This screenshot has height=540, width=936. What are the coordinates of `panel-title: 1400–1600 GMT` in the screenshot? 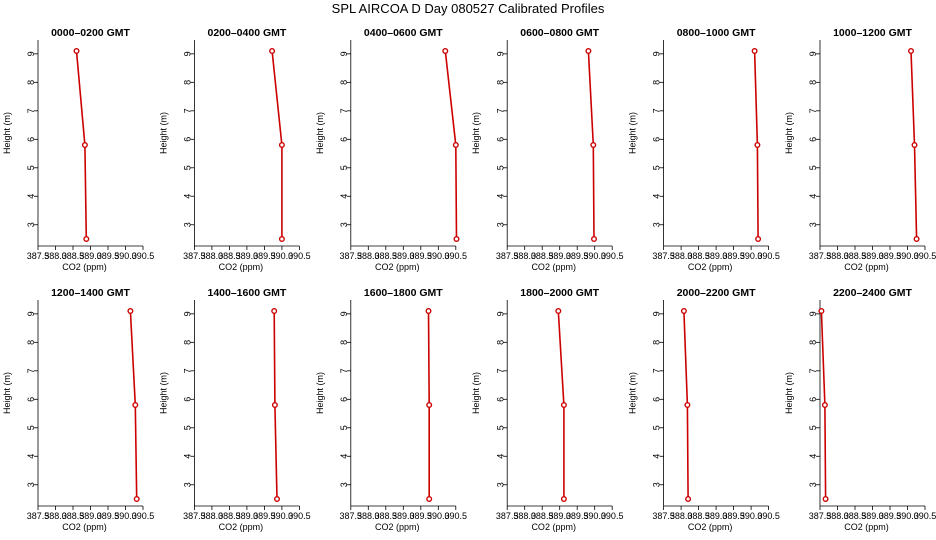 It's located at (246, 293).